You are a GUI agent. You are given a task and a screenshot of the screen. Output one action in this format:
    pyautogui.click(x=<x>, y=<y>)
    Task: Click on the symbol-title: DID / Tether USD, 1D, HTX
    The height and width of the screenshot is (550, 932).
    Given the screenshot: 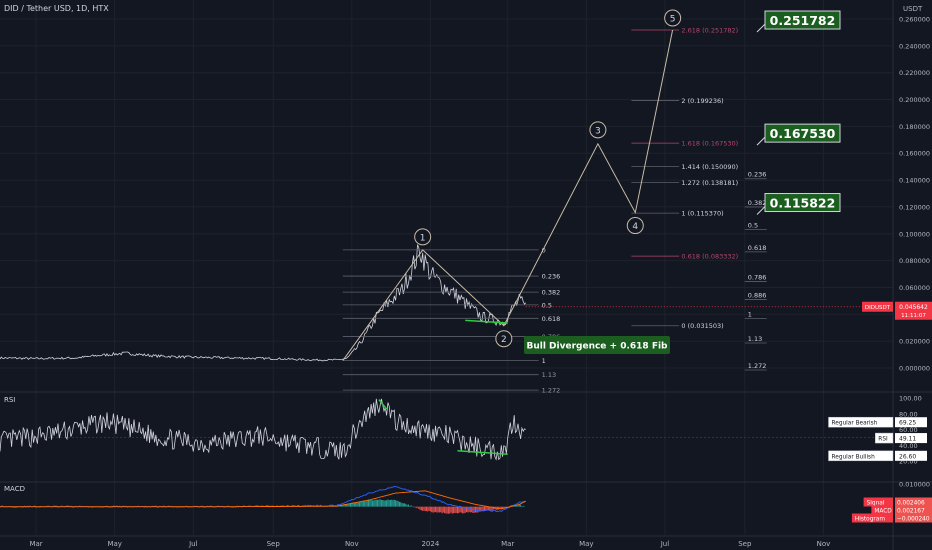 What is the action you would take?
    pyautogui.click(x=56, y=8)
    